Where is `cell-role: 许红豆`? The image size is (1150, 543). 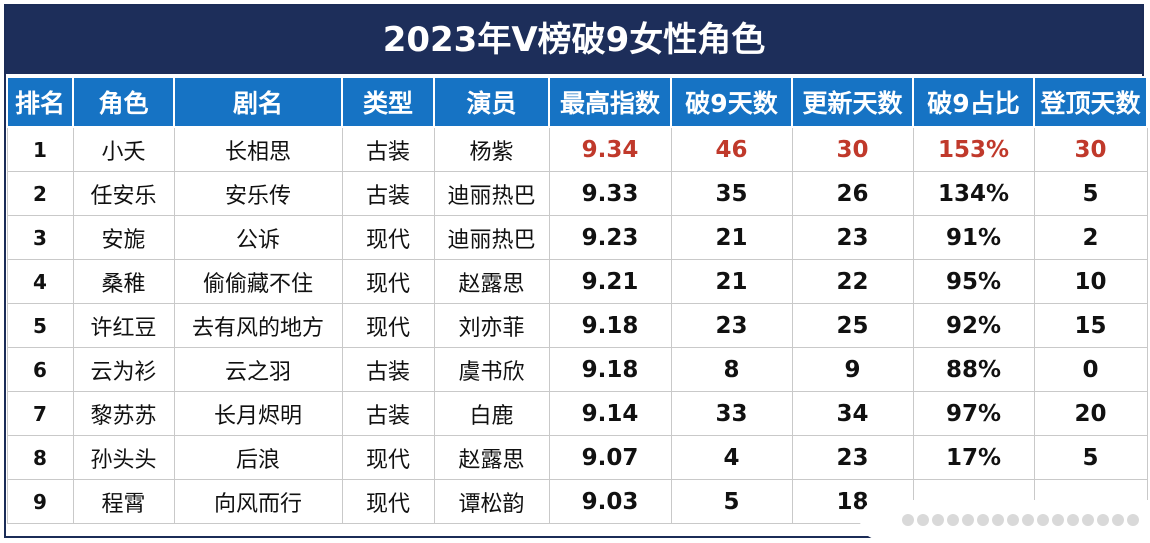 cell-role: 许红豆 is located at coordinates (123, 325).